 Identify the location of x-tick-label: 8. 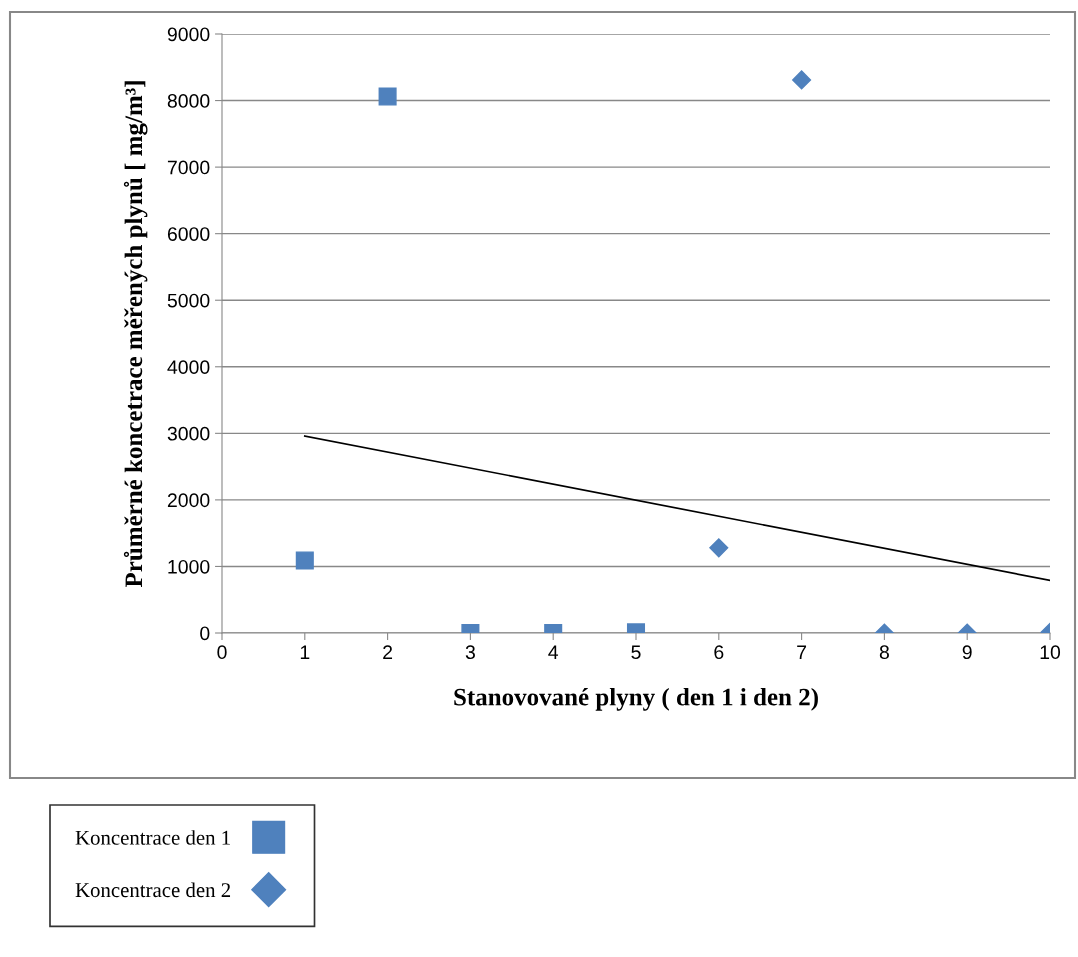
(884, 652).